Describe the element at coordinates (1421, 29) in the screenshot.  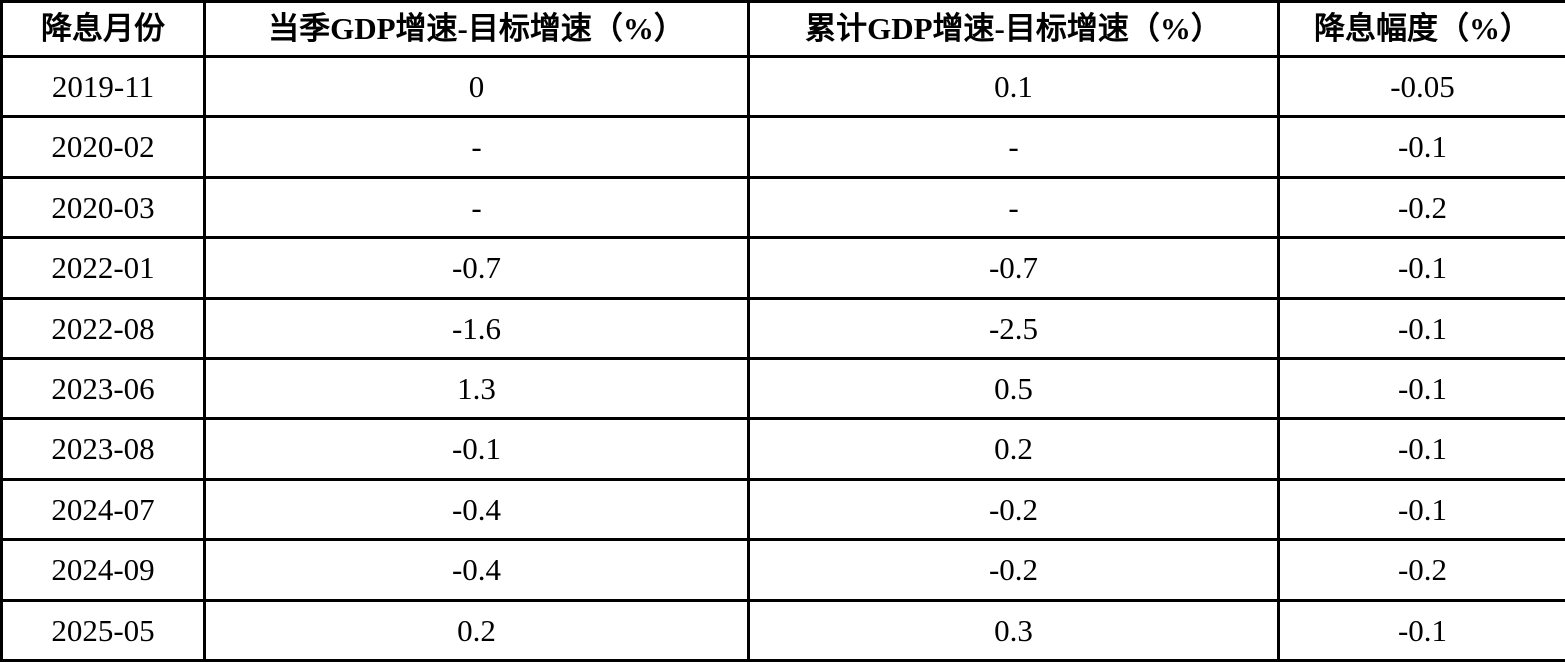
I see `column-header-cut-size: 降息幅度（%）` at that location.